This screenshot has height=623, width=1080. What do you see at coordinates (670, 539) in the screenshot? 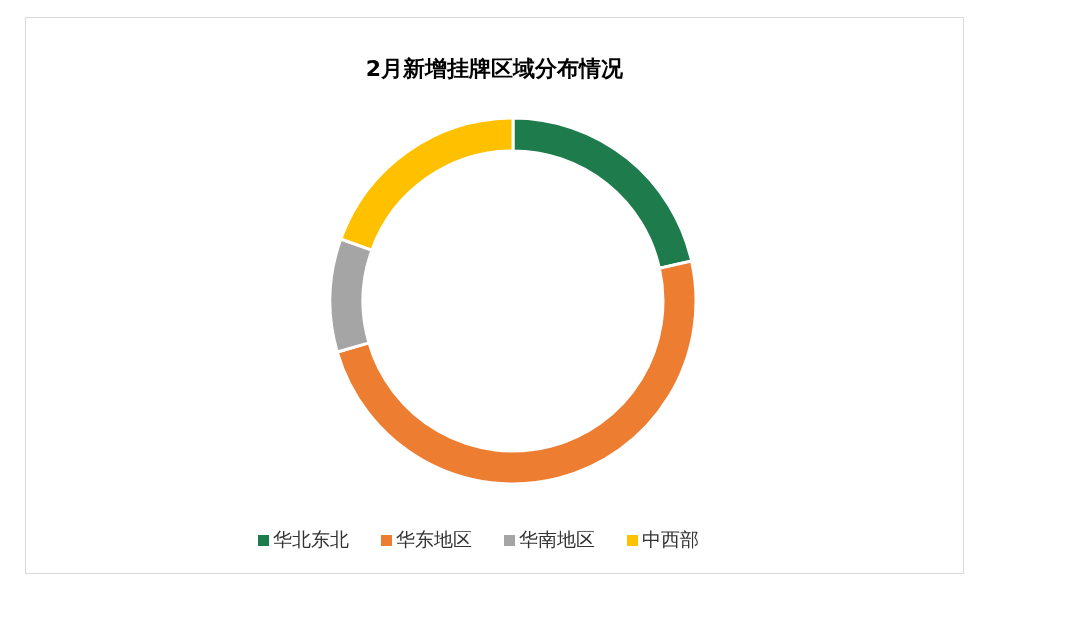
I see `legend-label: 中西部` at bounding box center [670, 539].